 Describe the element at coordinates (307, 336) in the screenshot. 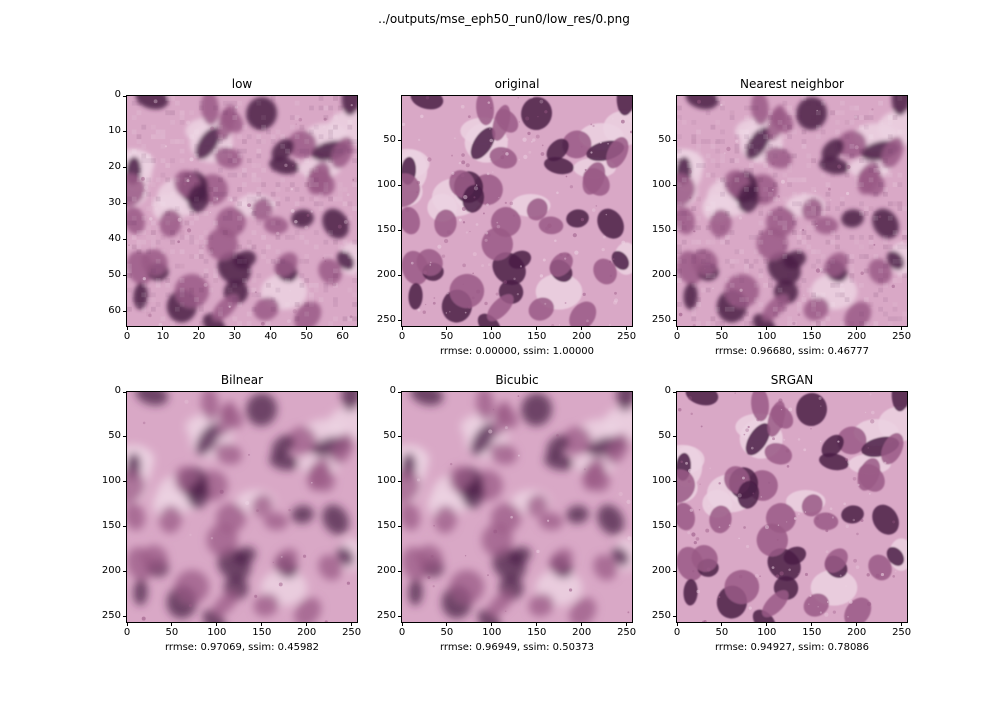

I see `x-tick-label: 50` at that location.